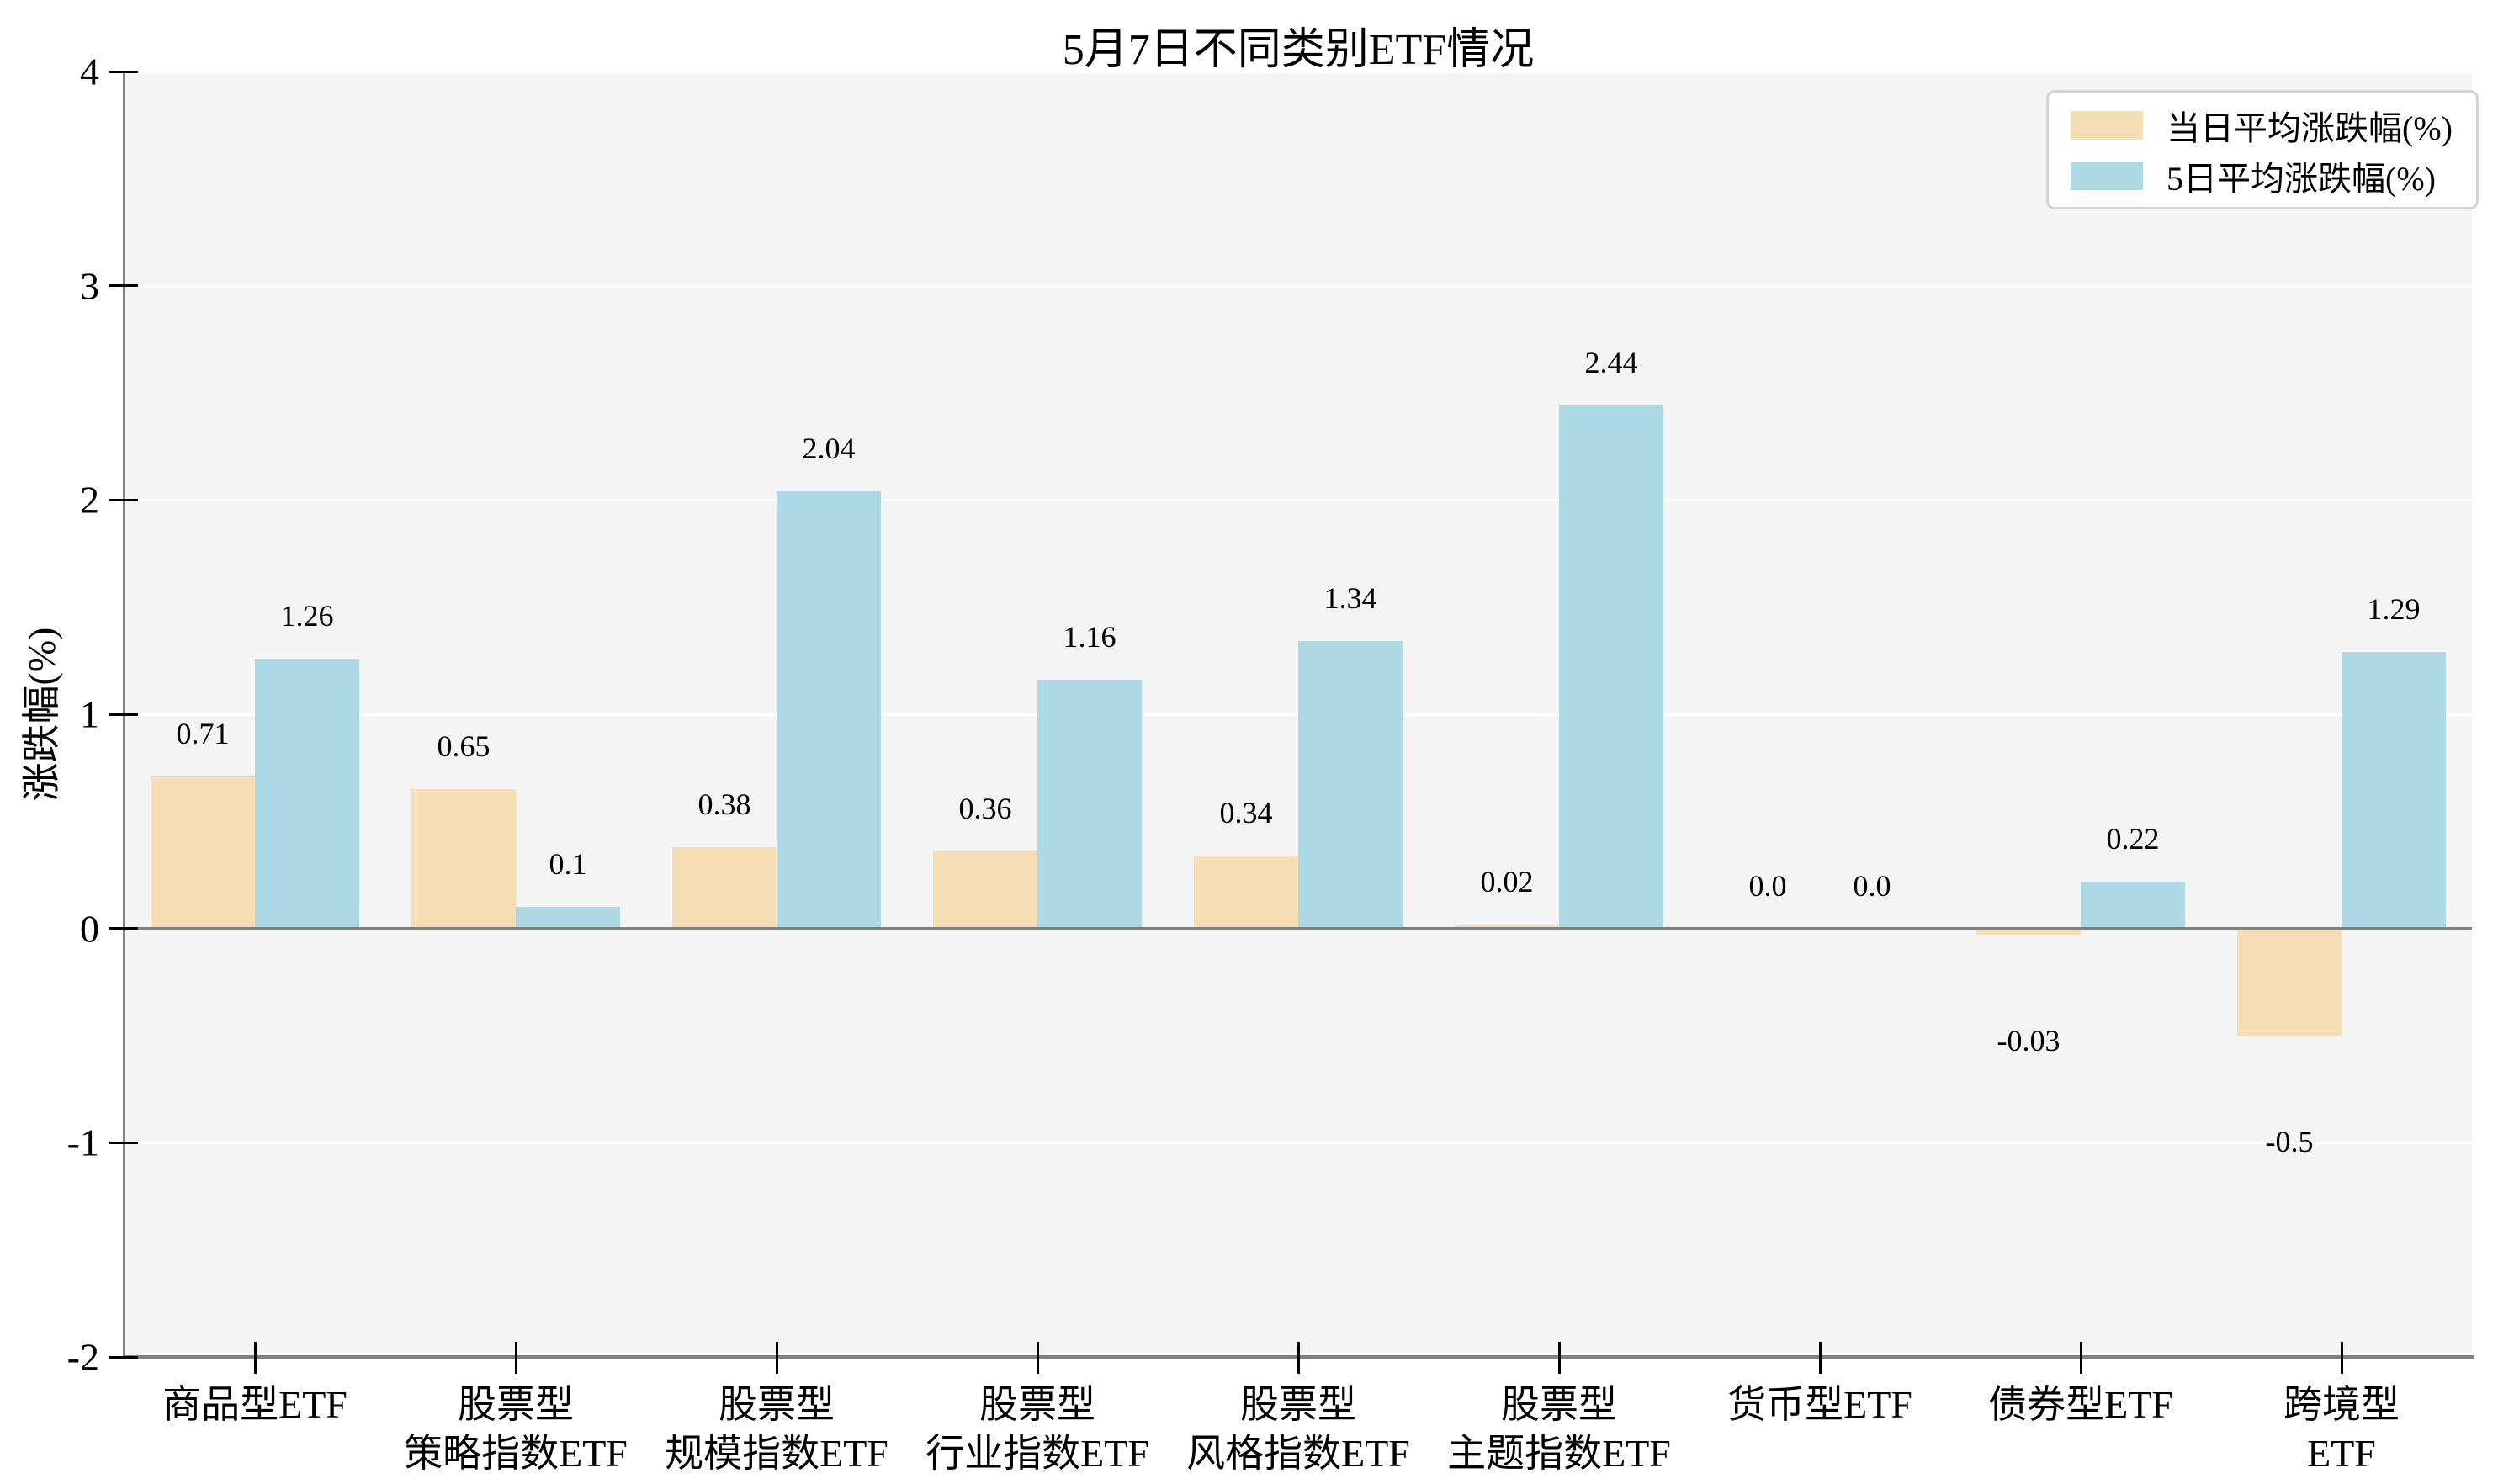 Image resolution: width=2498 pixels, height=1484 pixels. What do you see at coordinates (1246, 813) in the screenshot?
I see `bar-value-label: 0.34` at bounding box center [1246, 813].